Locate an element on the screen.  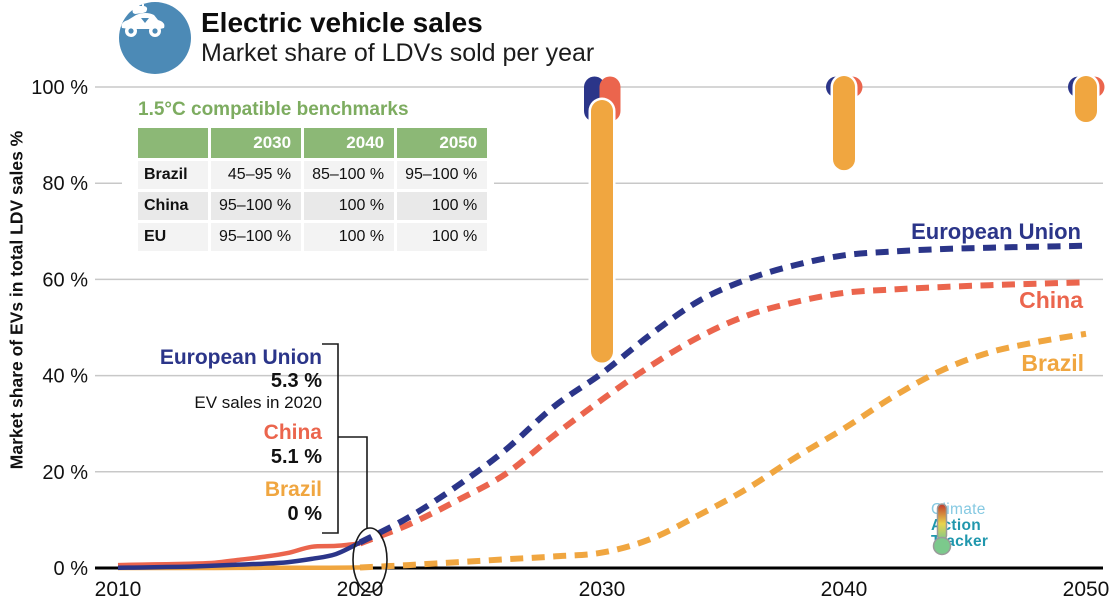
y-tick-label-80: 80 % is located at coordinates (65, 184).